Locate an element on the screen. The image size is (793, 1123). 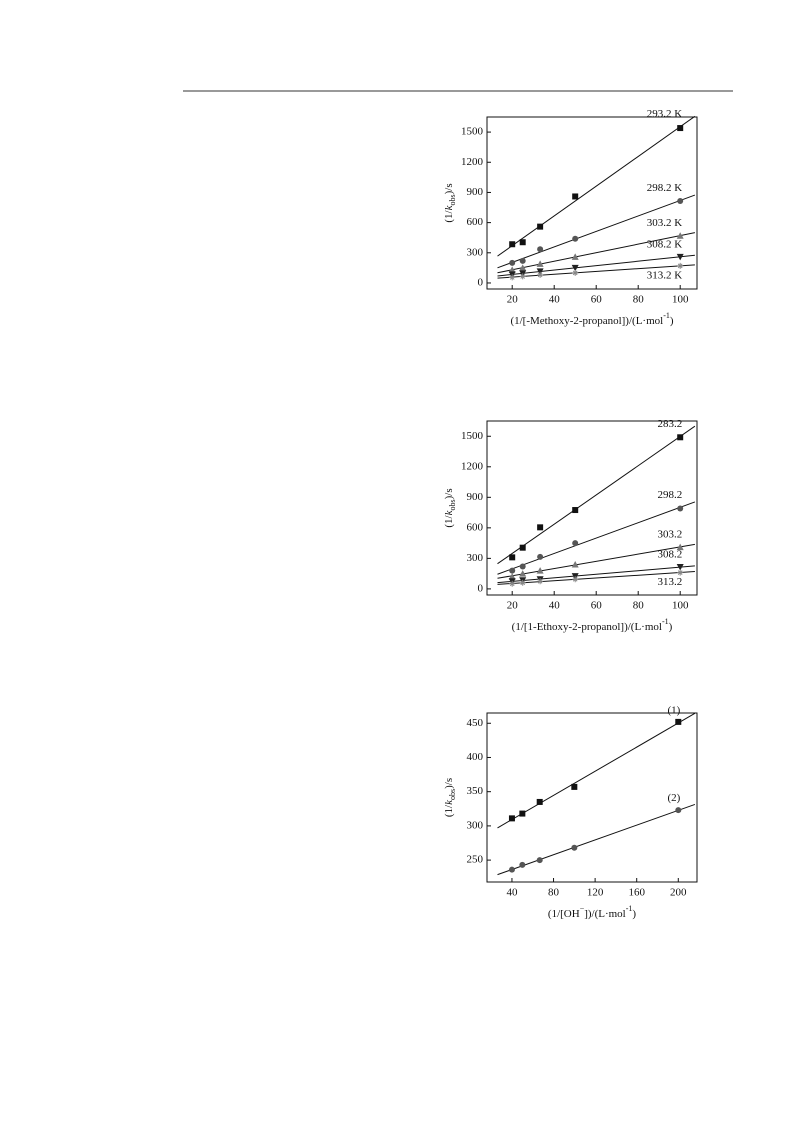
y-tick-label: 900 is located at coordinates (475, 192).